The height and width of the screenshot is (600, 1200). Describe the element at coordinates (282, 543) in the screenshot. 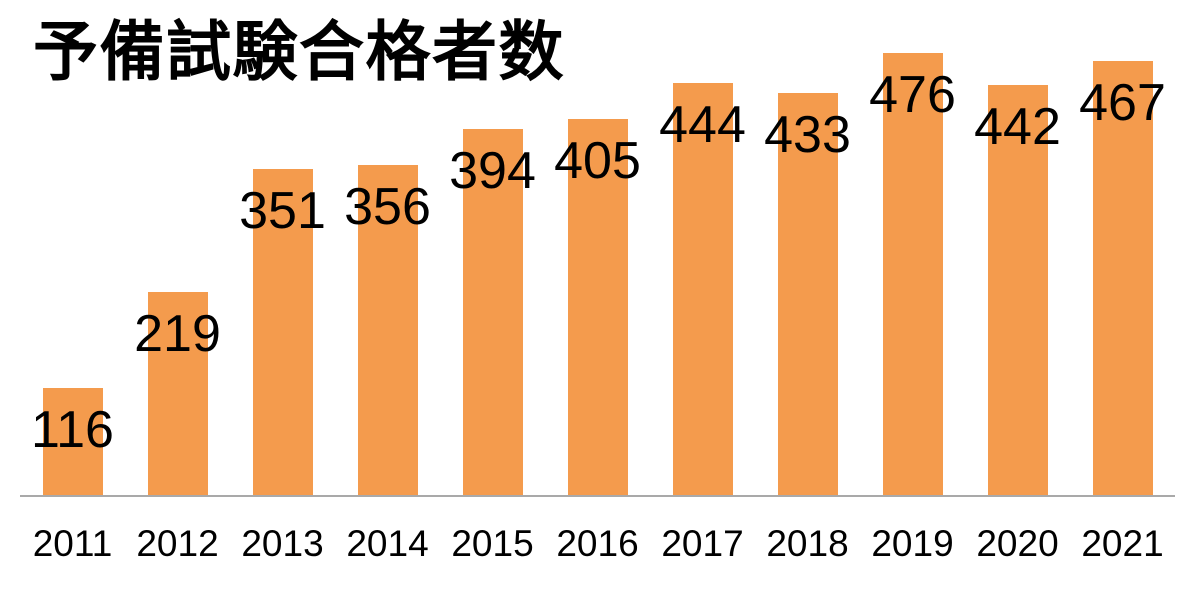

I see `x-axis-tick-label-2013: 2013` at that location.